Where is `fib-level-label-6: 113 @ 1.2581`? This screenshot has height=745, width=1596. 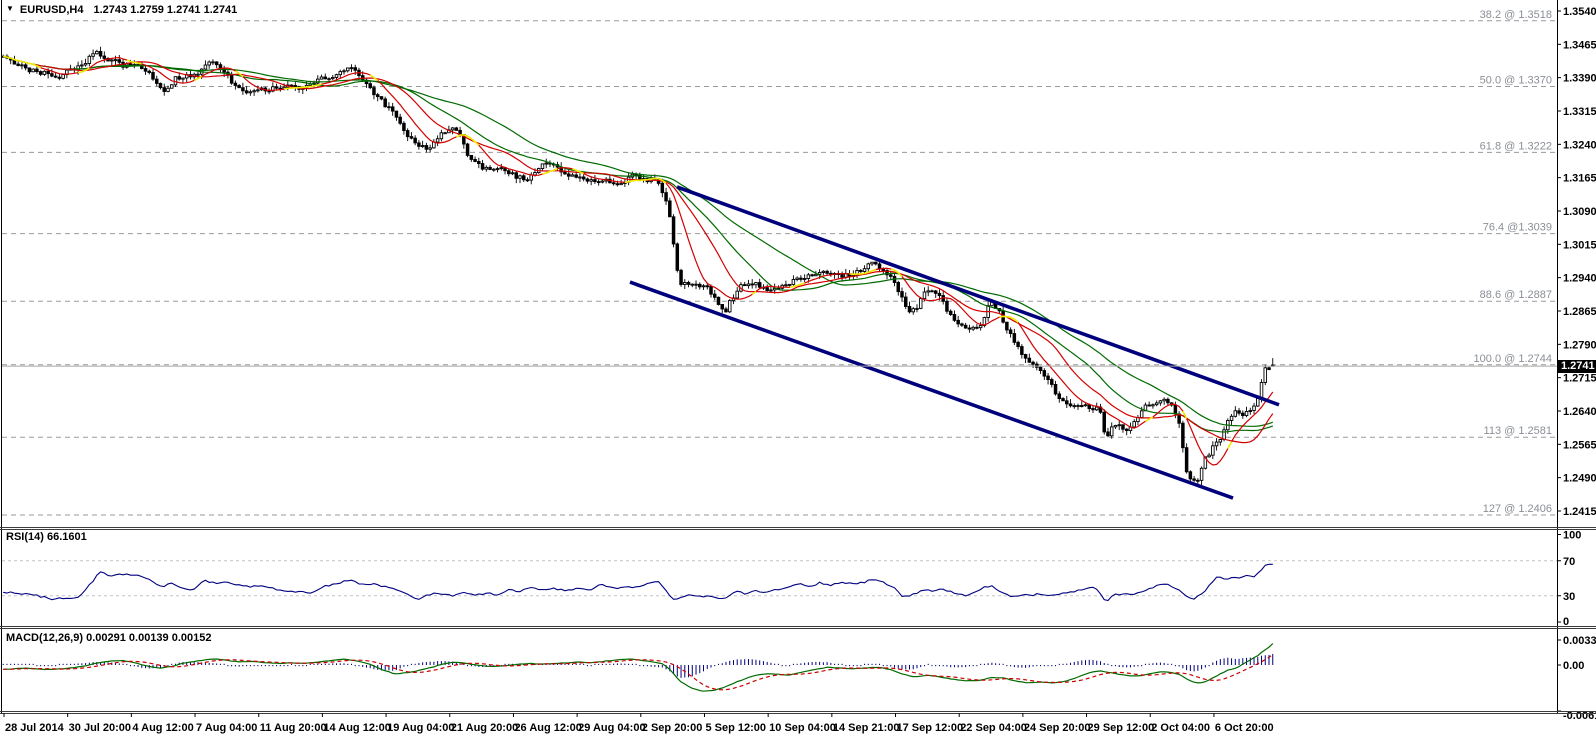 fib-level-label-6: 113 @ 1.2581 is located at coordinates (1518, 431).